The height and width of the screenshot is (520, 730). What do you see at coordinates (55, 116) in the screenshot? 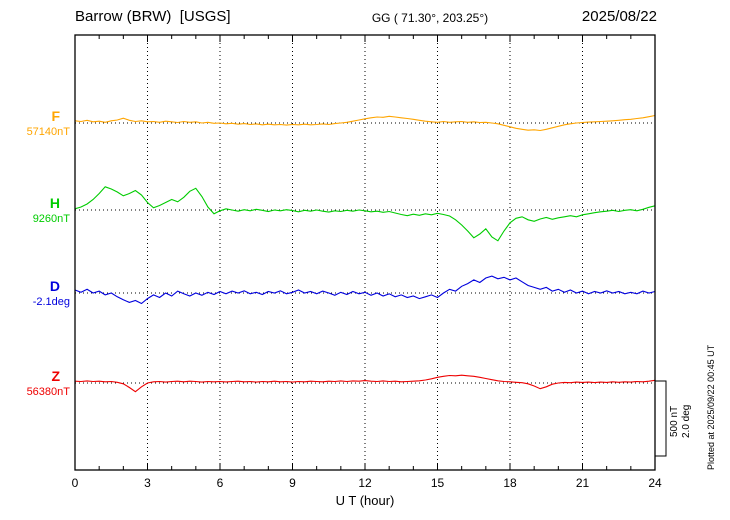
I see `series-label-F: F` at bounding box center [55, 116].